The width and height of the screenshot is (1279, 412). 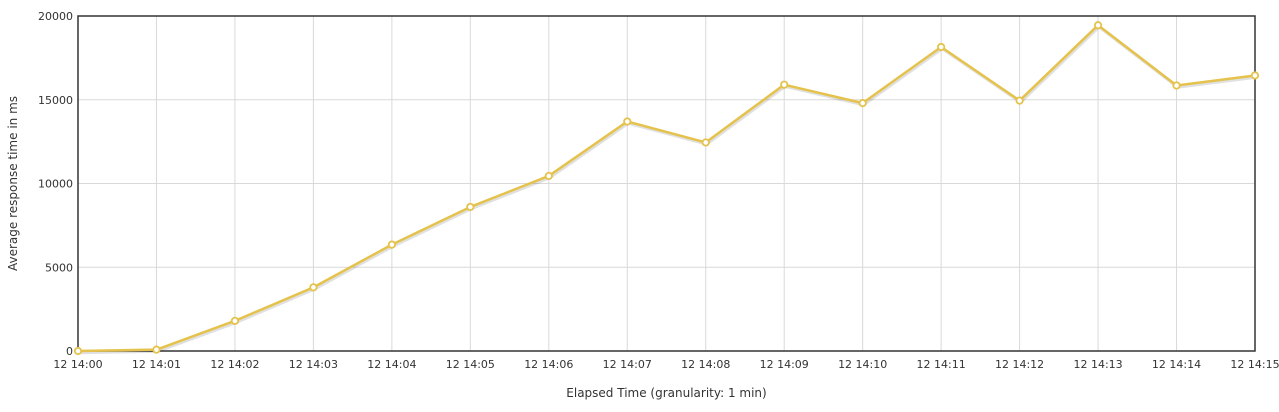 I want to click on x-tick-label: 12 14:04, so click(x=391, y=364).